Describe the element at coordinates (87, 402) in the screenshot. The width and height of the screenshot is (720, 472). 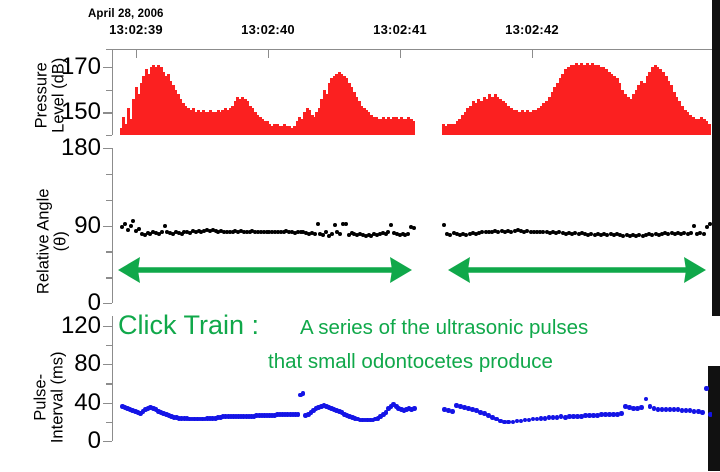
I see `pulse-interval-ytick-label-2: 40` at that location.